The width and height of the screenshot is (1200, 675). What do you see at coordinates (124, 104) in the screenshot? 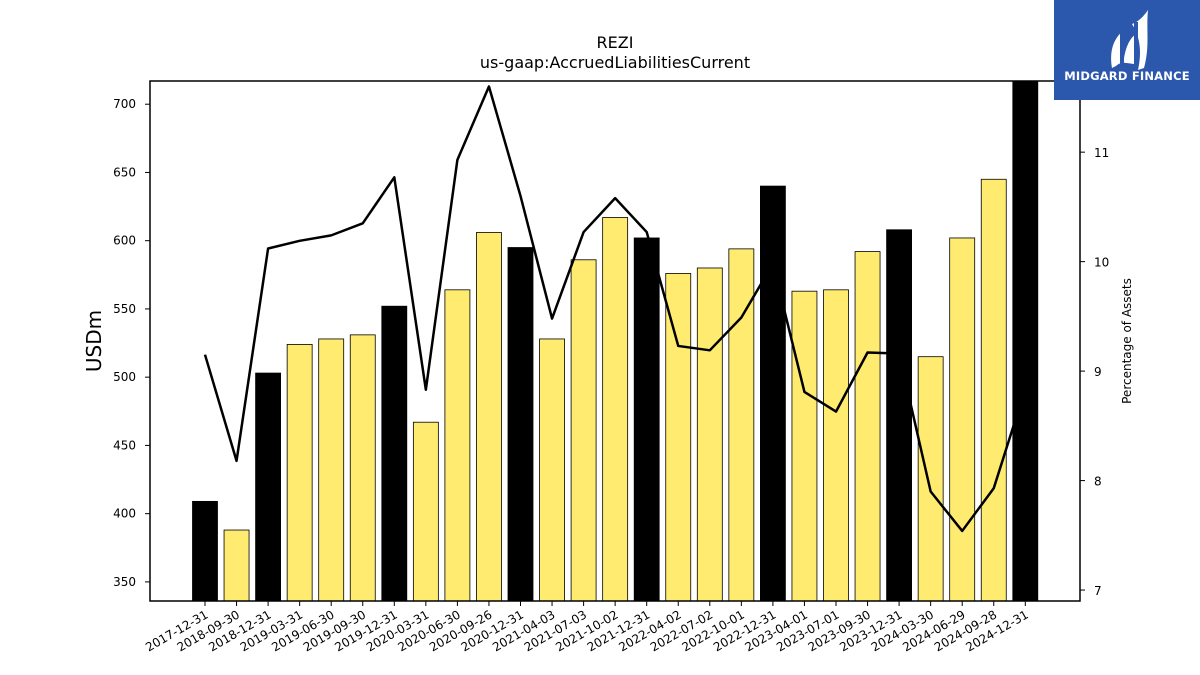
I see `y-tick-label-700: 700` at bounding box center [124, 104].